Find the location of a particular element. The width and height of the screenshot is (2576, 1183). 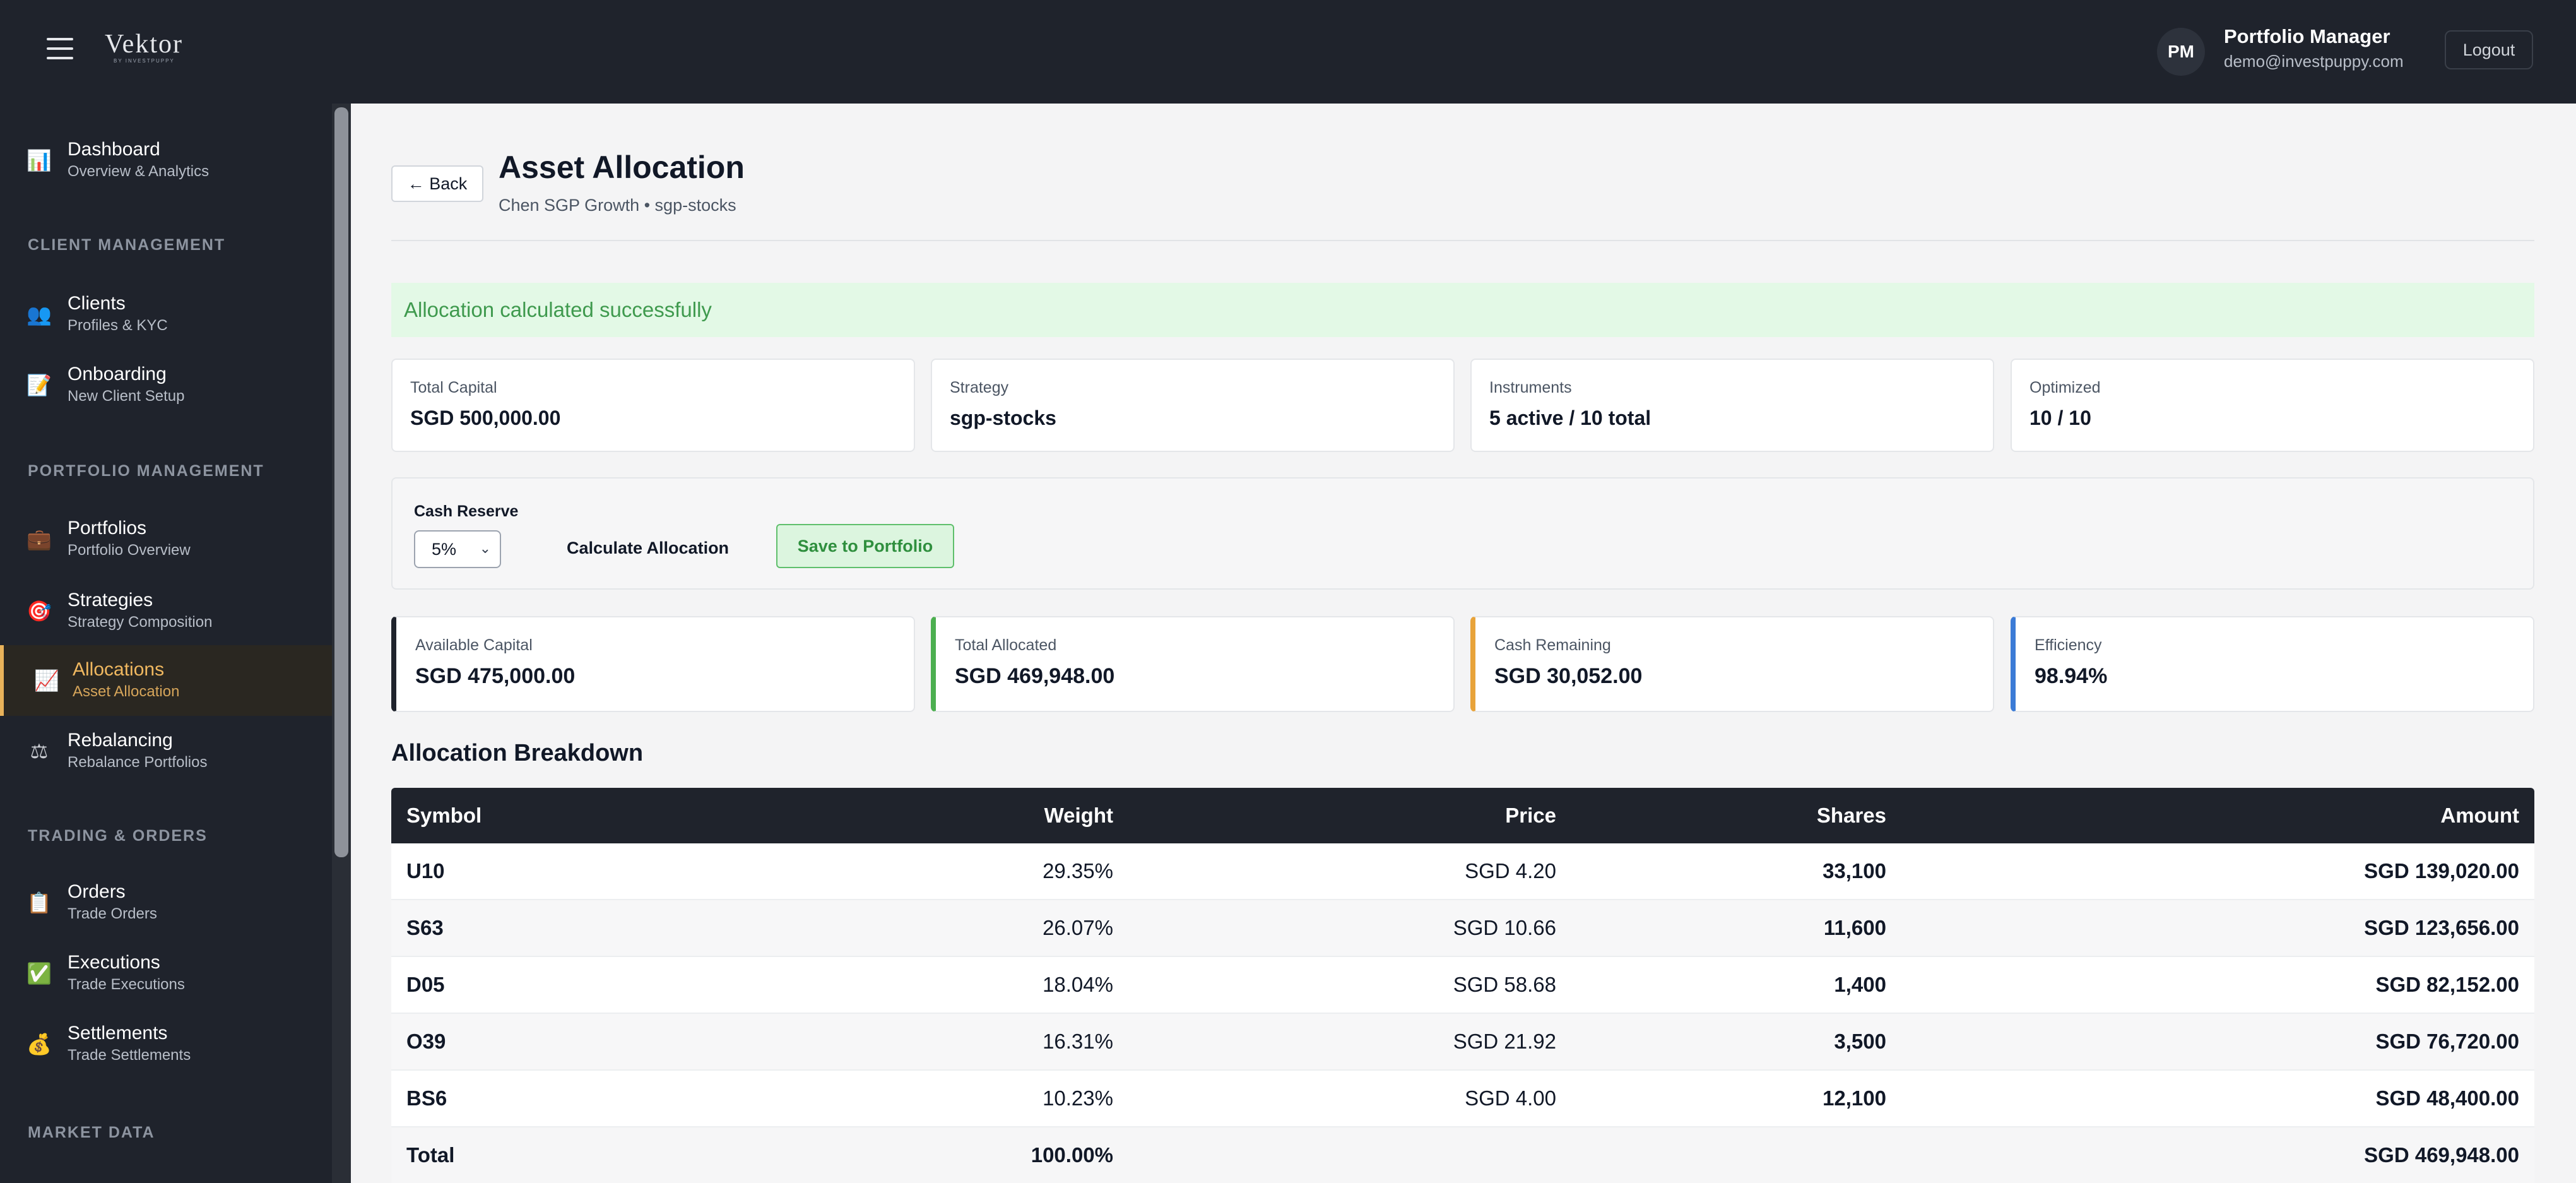

target-icon: 🎯 is located at coordinates (39, 611).